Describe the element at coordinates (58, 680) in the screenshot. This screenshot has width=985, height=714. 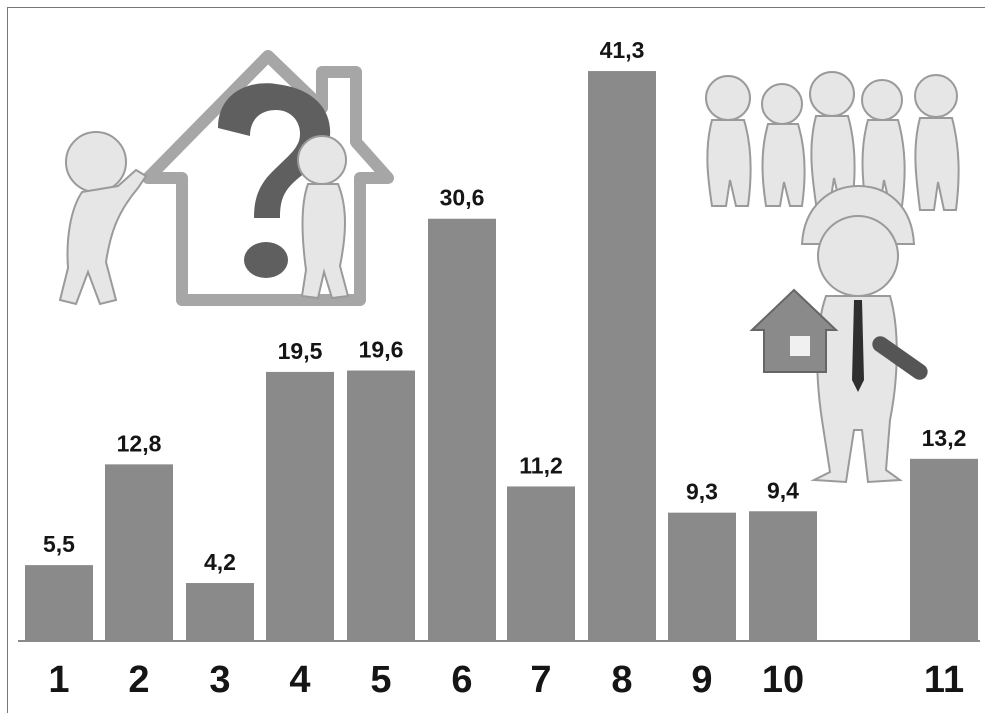
I see `category-label-1: 1` at that location.